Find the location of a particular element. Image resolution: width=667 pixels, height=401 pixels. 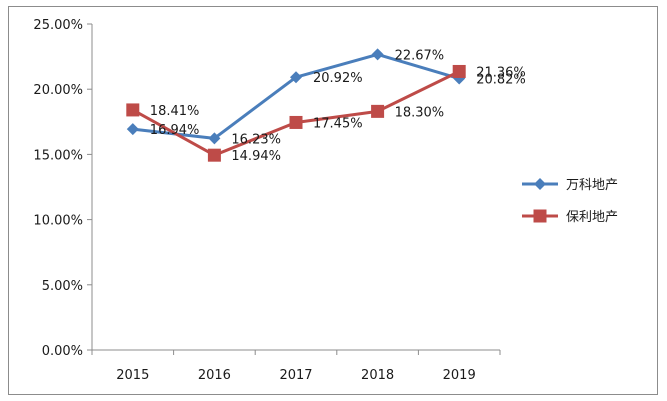

data-label: 14.94% is located at coordinates (256, 156).